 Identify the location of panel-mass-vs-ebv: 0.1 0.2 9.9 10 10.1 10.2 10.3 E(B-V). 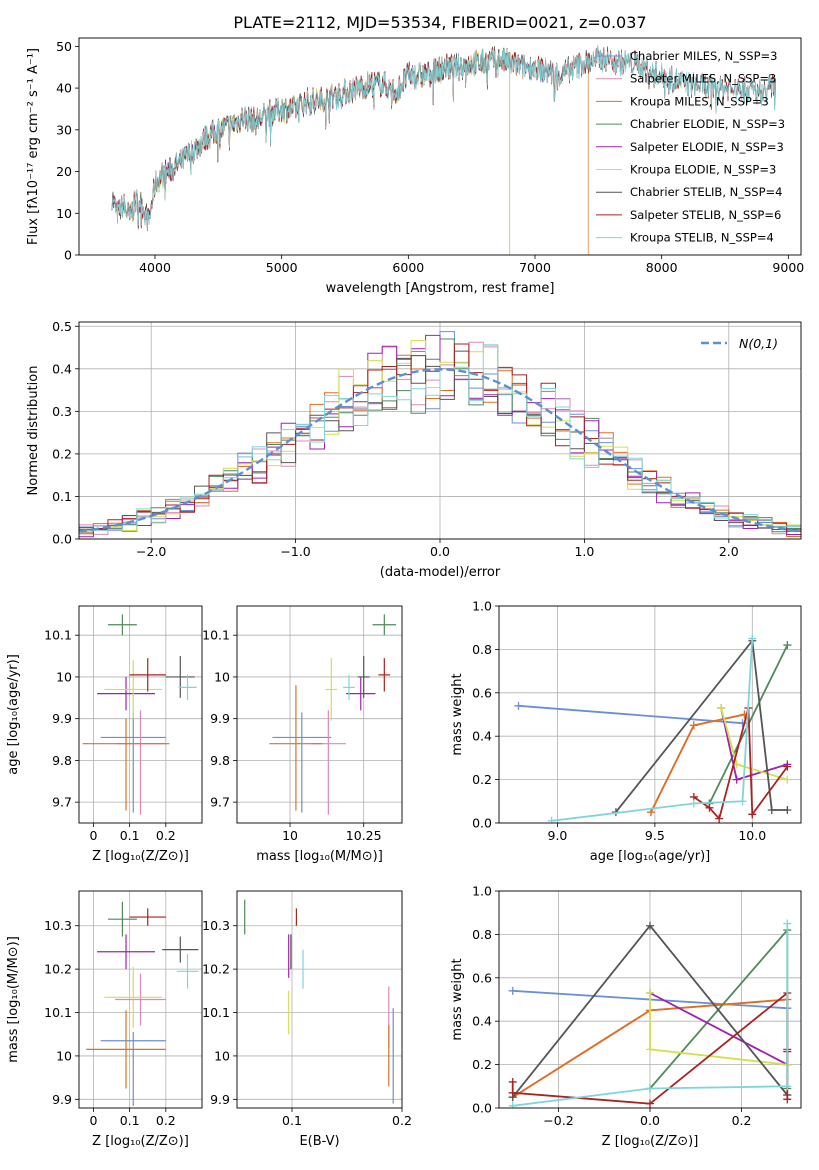
(307, 1019).